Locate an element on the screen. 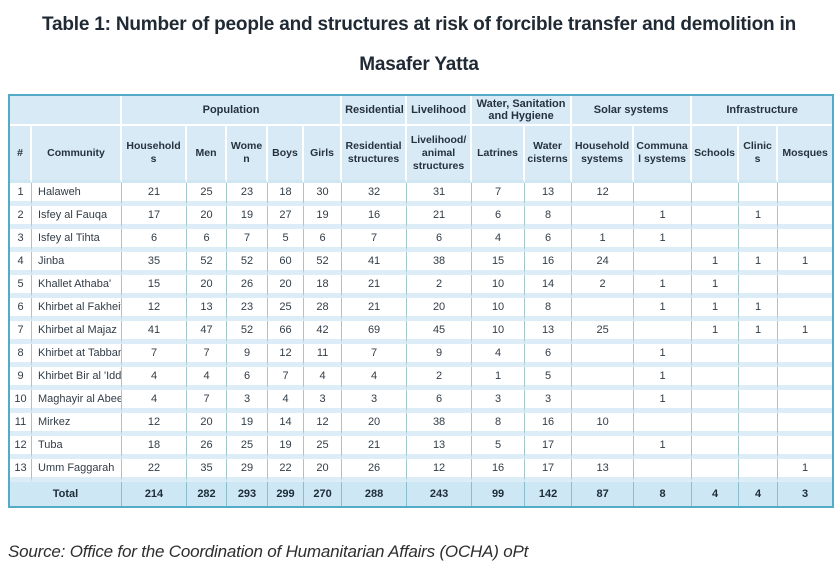 The image size is (838, 587). row-number-cell: 4 is located at coordinates (21, 263).